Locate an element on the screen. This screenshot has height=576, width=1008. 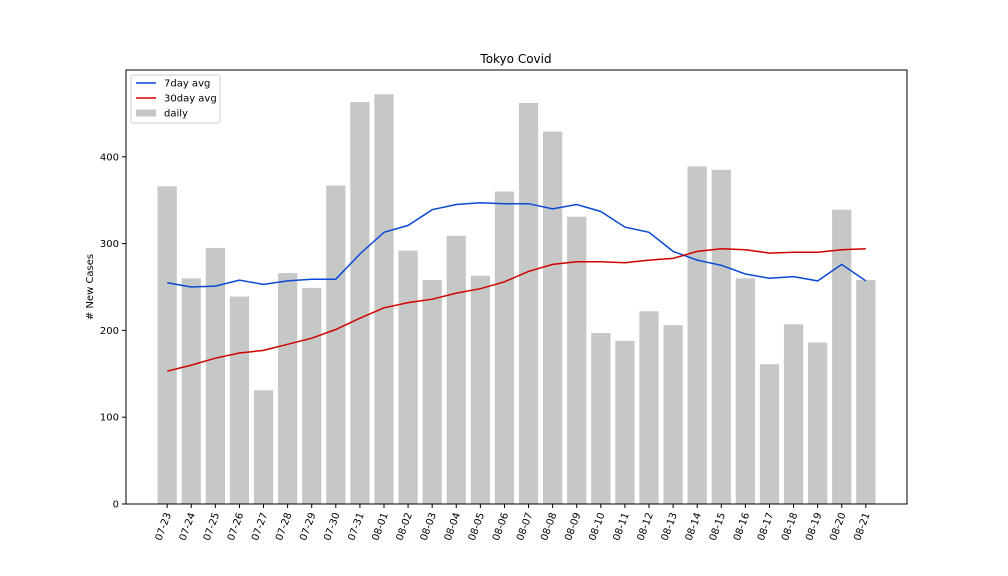
y-tick-label: 400 is located at coordinates (109, 157).